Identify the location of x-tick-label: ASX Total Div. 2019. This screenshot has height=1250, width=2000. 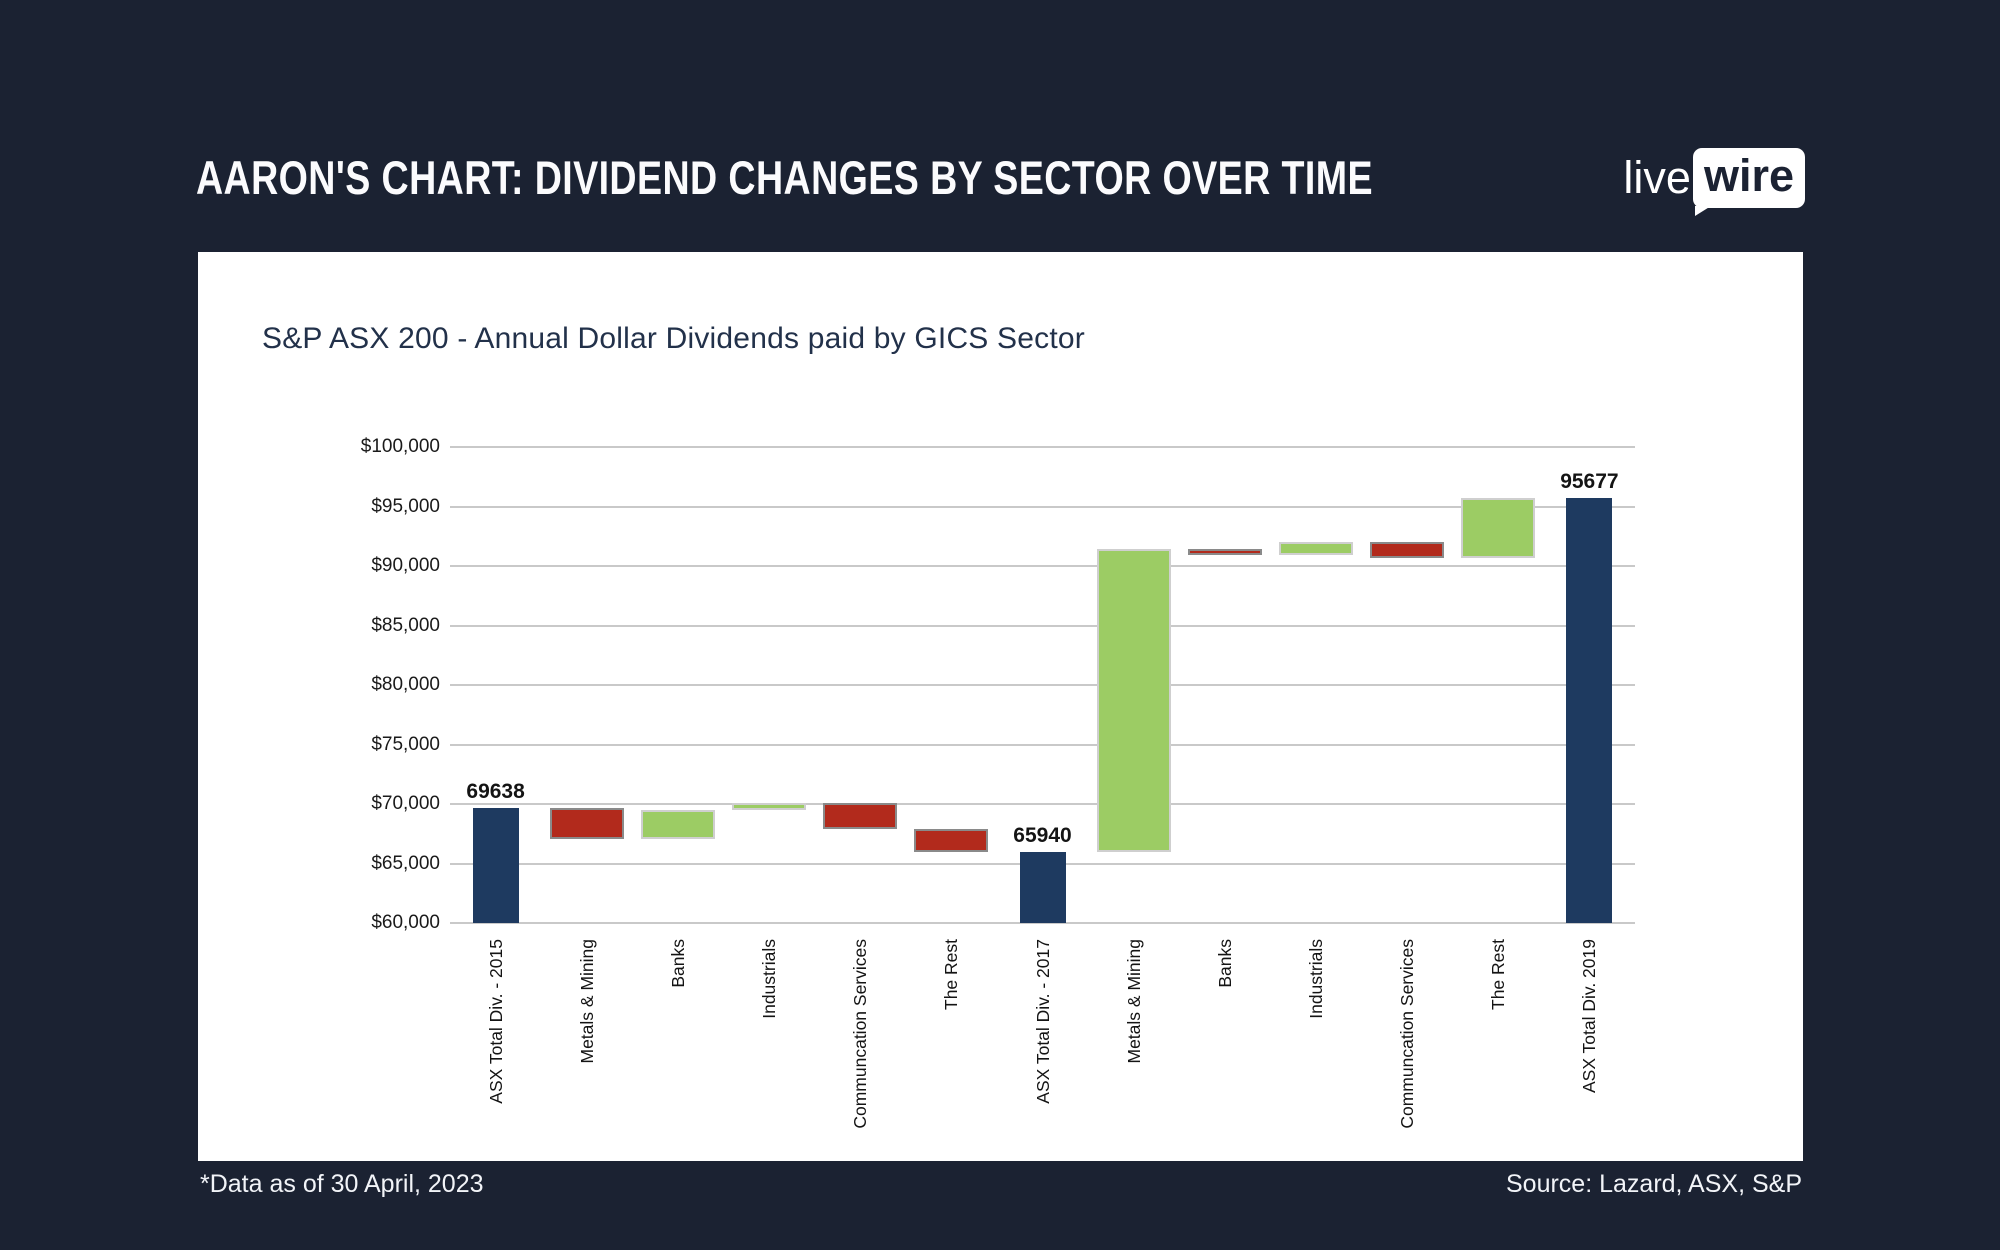
(1589, 1016).